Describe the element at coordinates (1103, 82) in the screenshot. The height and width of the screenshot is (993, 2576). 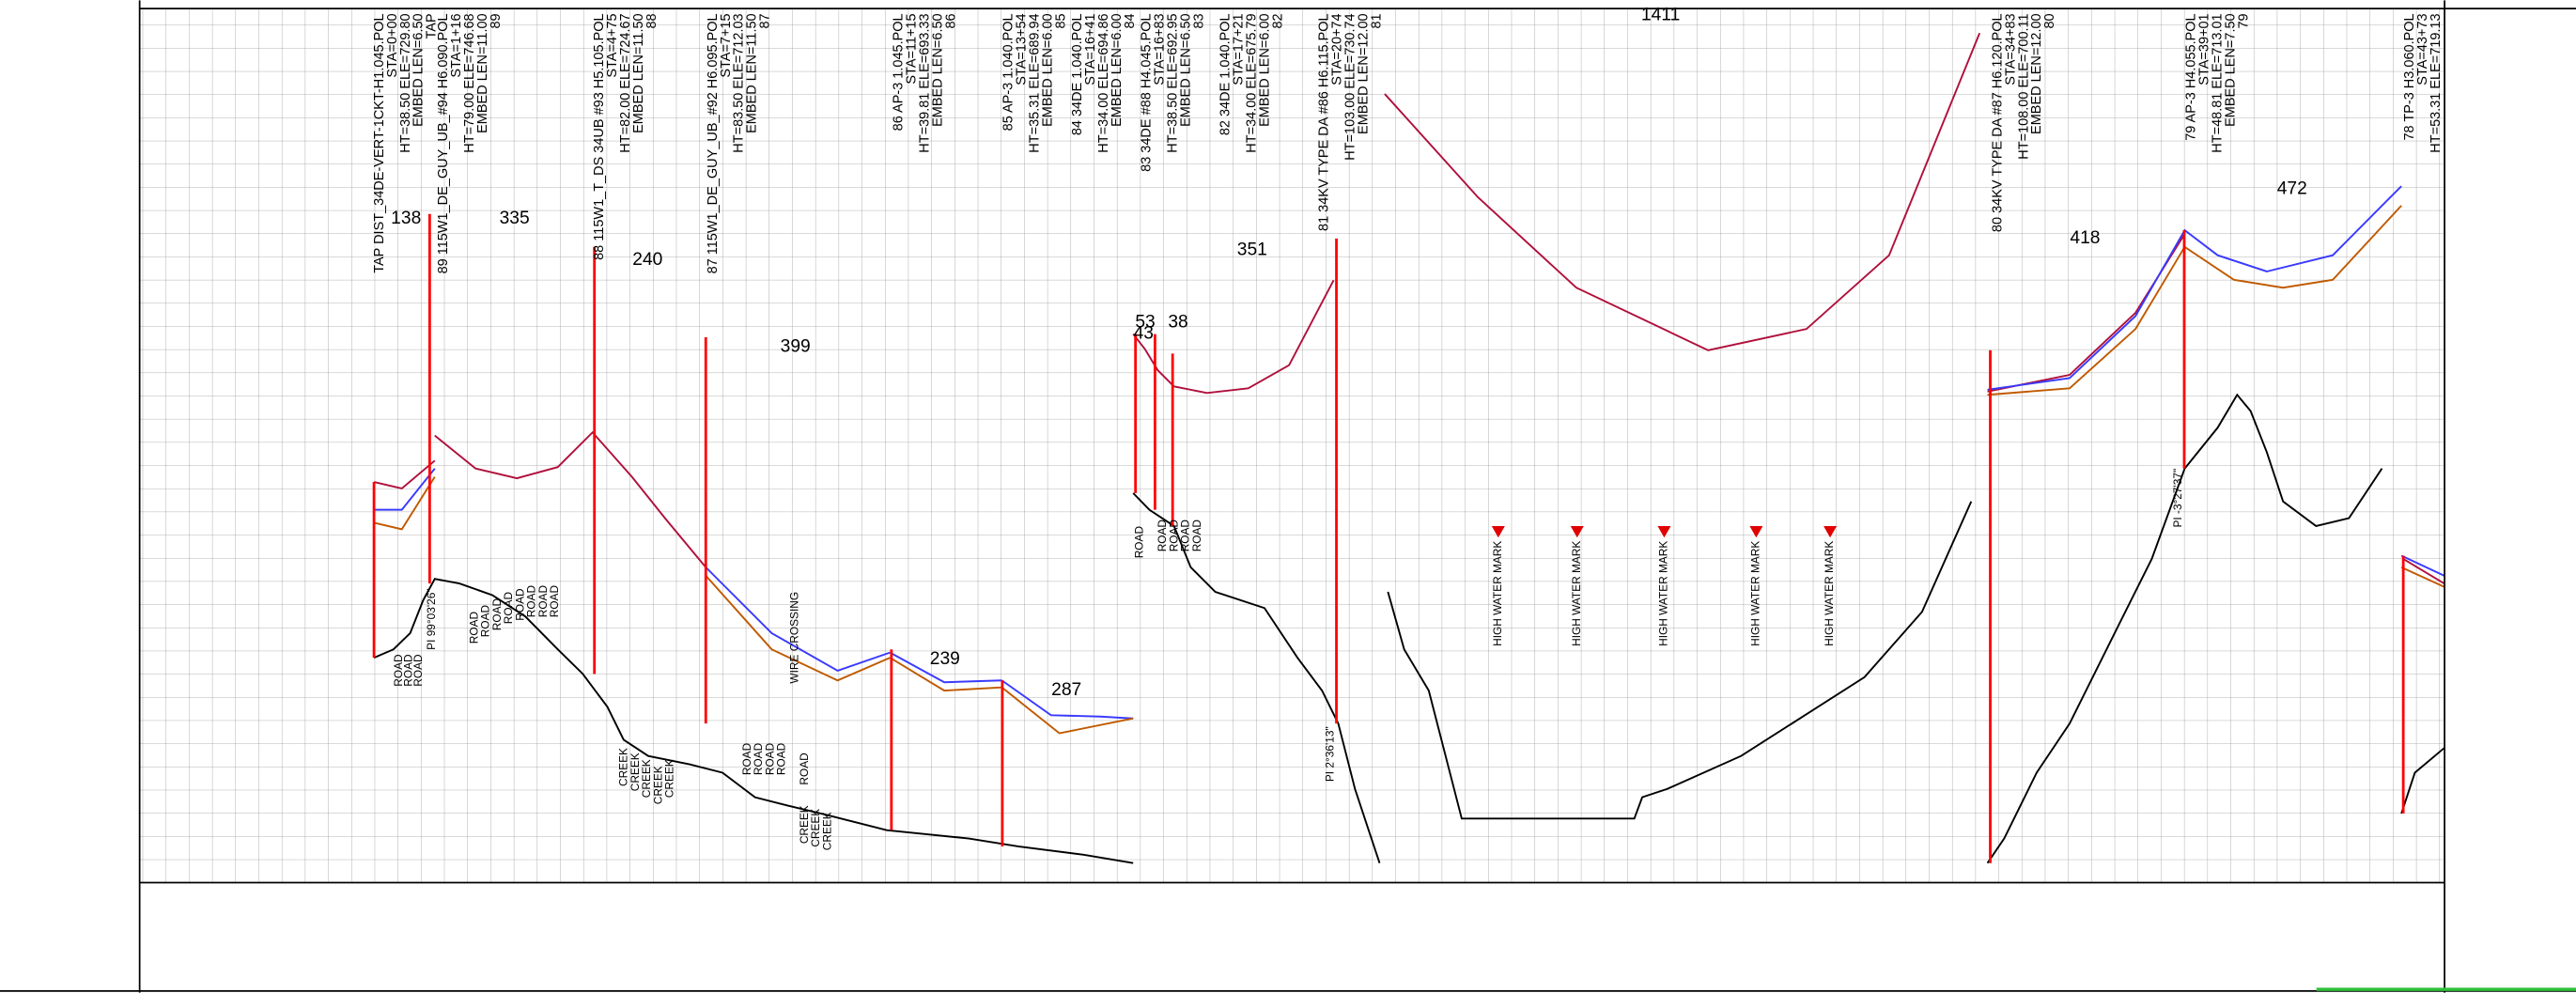
I see `pole-label: HT=34.00 ELE=694.86` at that location.